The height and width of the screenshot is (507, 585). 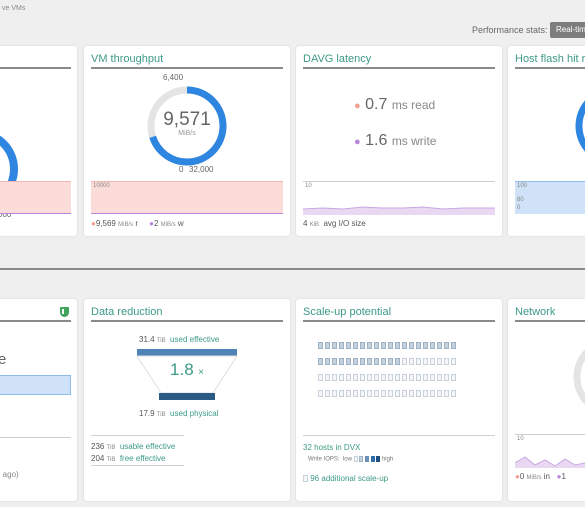 What do you see at coordinates (347, 459) in the screenshot?
I see `low-label: low` at bounding box center [347, 459].